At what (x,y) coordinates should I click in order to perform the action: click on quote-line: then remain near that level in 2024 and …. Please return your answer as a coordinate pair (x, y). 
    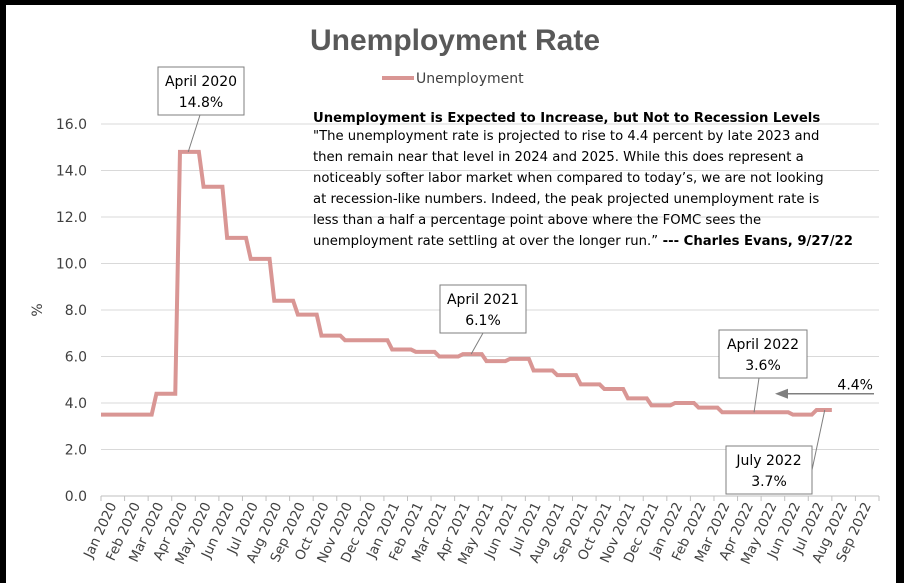
    Looking at the image, I should click on (558, 157).